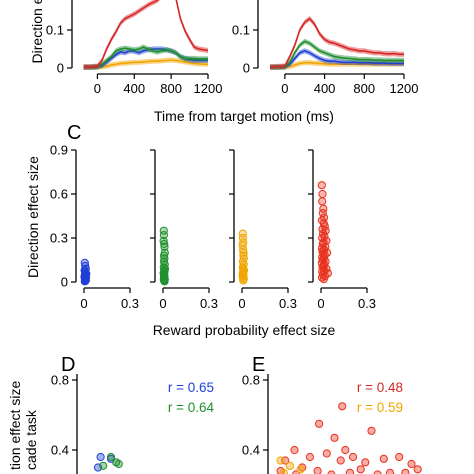  I want to click on correlation-label: r = 0.64, so click(191, 407).